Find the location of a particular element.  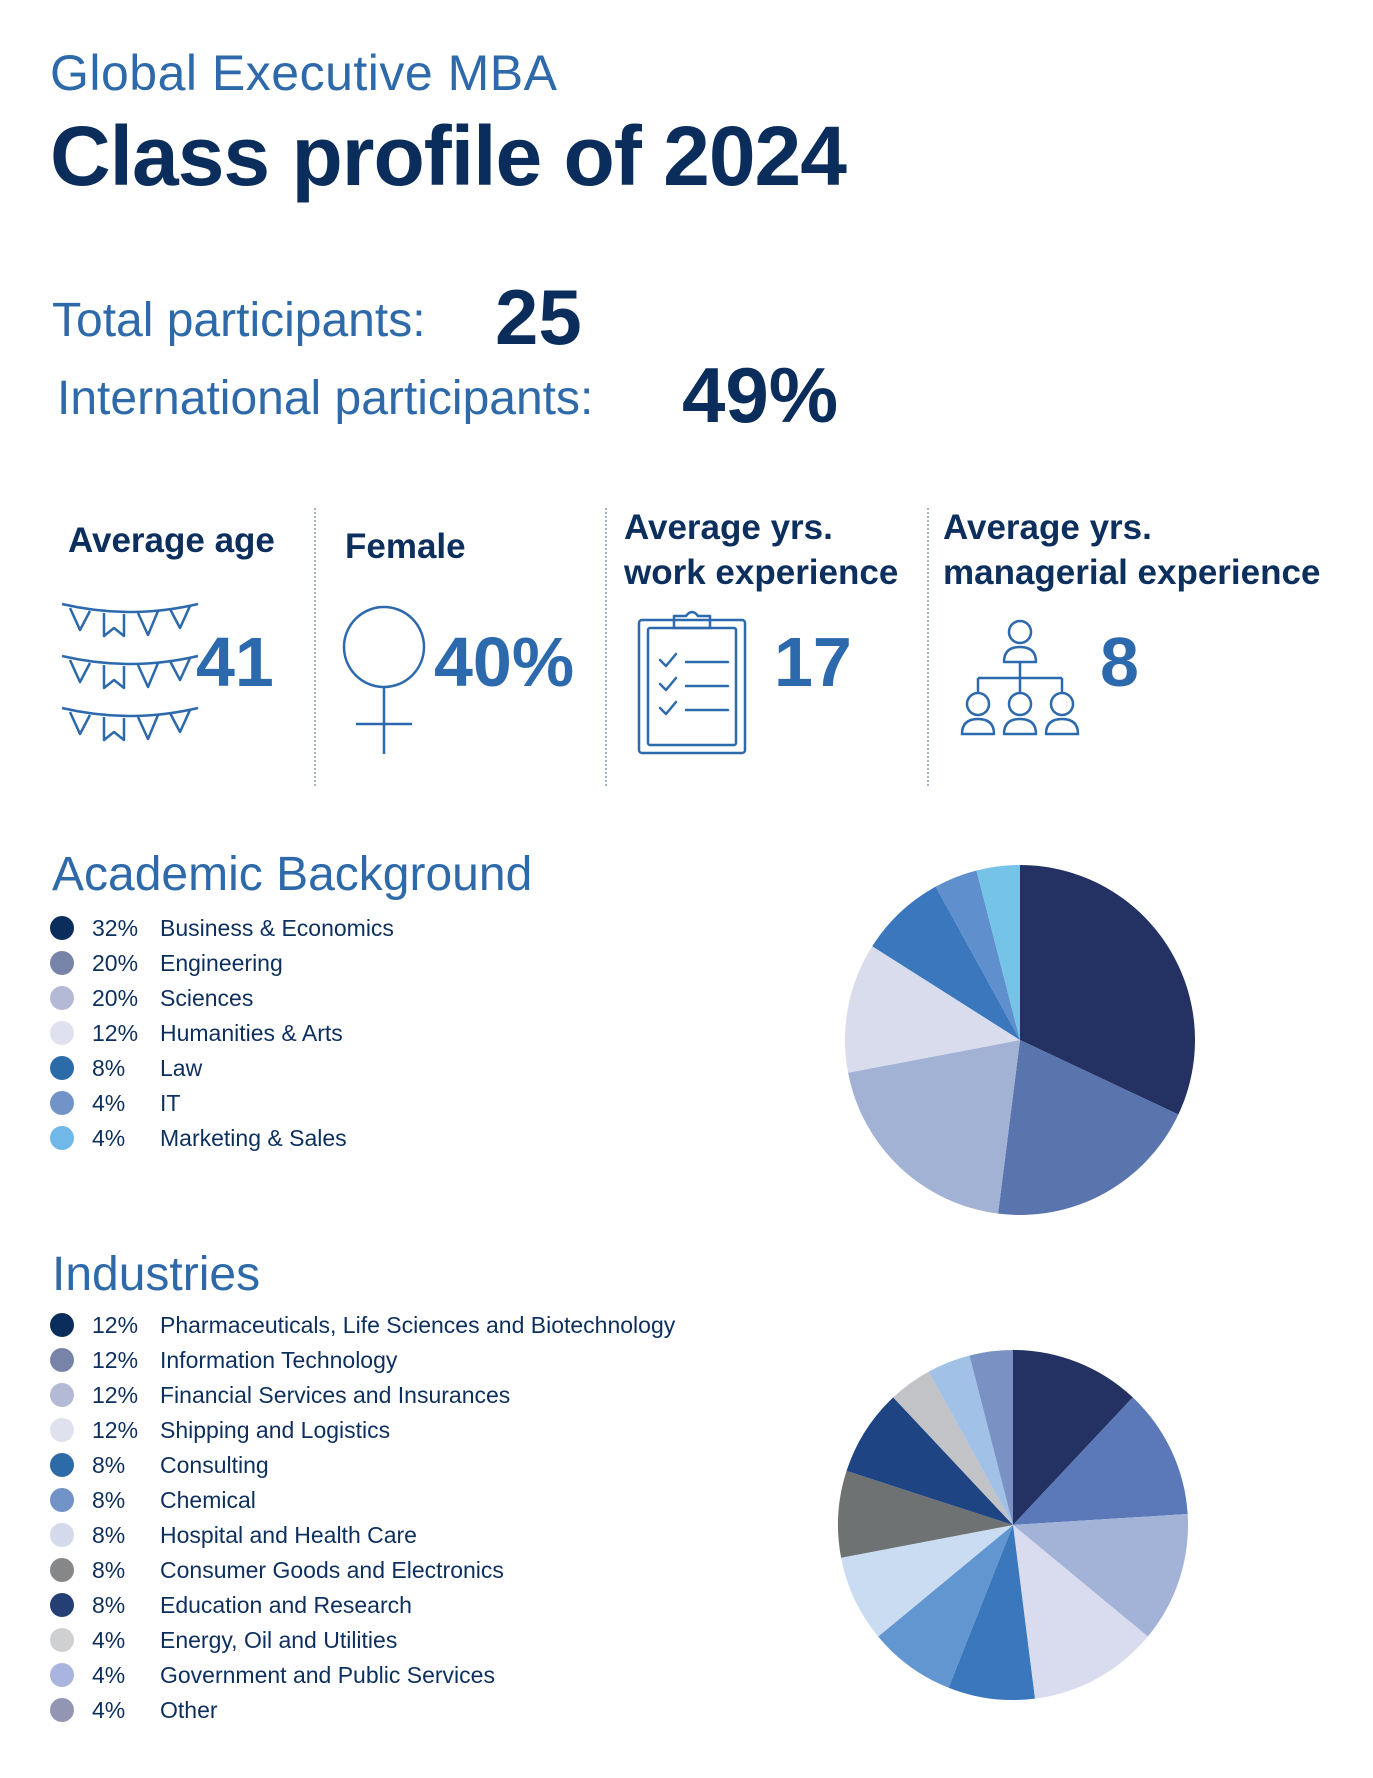

legend-item: 20% Sciences is located at coordinates (151, 998).